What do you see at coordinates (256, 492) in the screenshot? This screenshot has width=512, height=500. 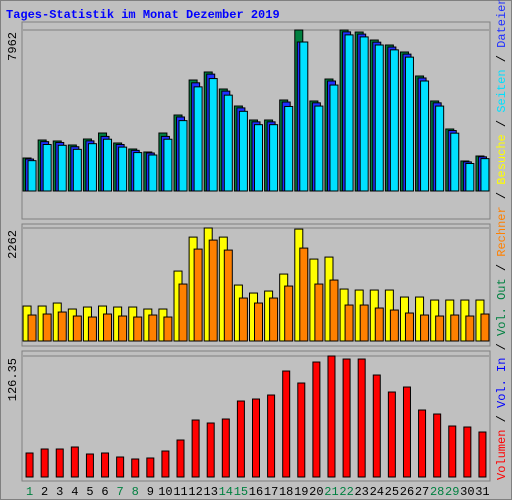 I see `x-tick-label: 16` at bounding box center [256, 492].